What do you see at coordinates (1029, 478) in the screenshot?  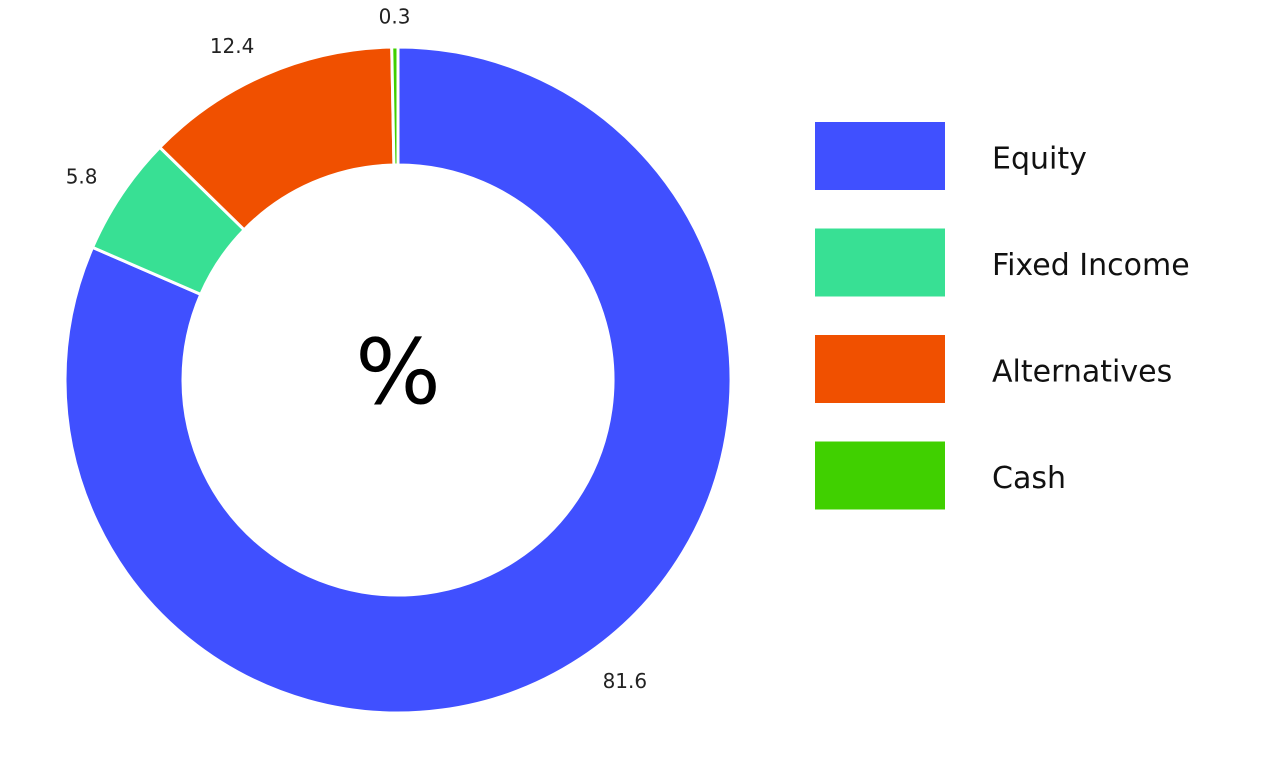 I see `legend-label: Cash` at bounding box center [1029, 478].